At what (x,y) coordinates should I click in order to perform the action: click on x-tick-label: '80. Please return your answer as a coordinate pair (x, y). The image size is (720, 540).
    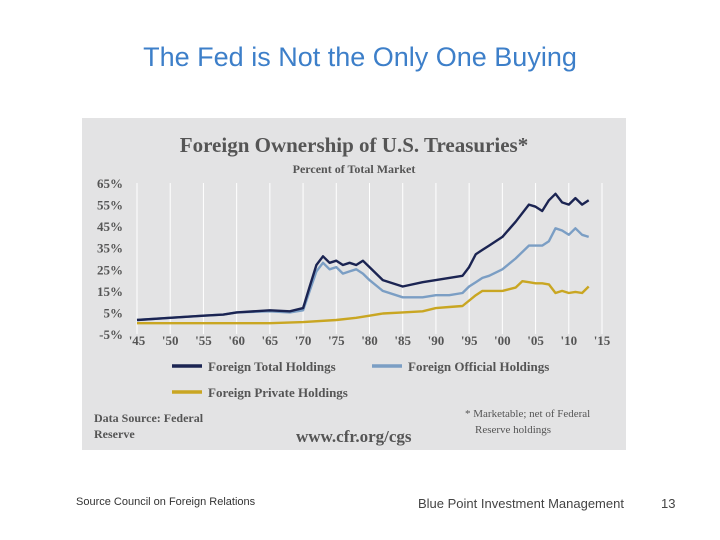
    Looking at the image, I should click on (369, 340).